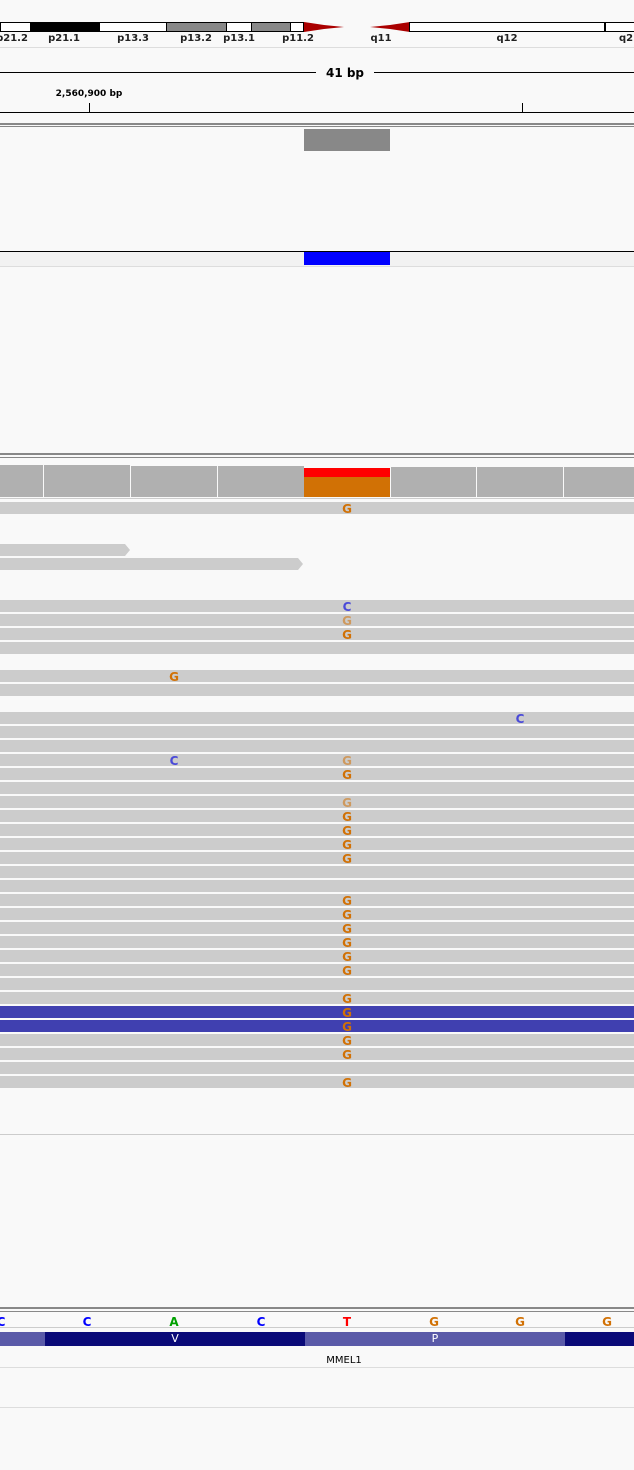 This screenshot has width=634, height=1470. Describe the element at coordinates (626, 38) in the screenshot. I see `band-label: q2` at that location.